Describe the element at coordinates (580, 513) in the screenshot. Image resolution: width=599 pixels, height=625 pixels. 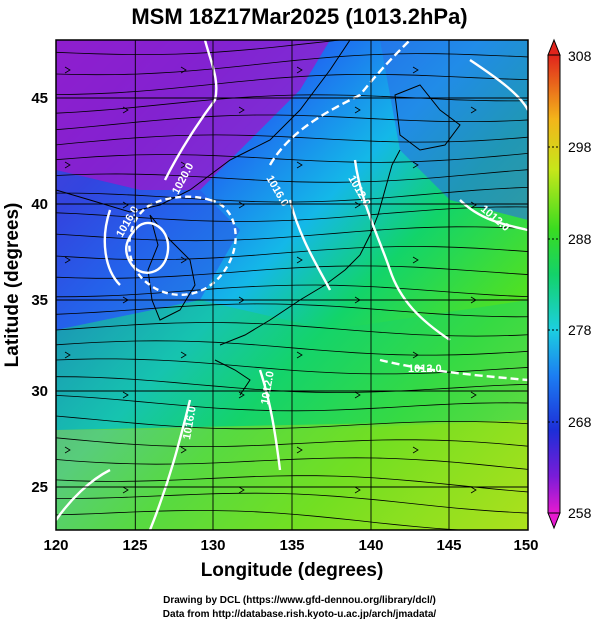
I see `colorbar-tick-label: 258` at that location.